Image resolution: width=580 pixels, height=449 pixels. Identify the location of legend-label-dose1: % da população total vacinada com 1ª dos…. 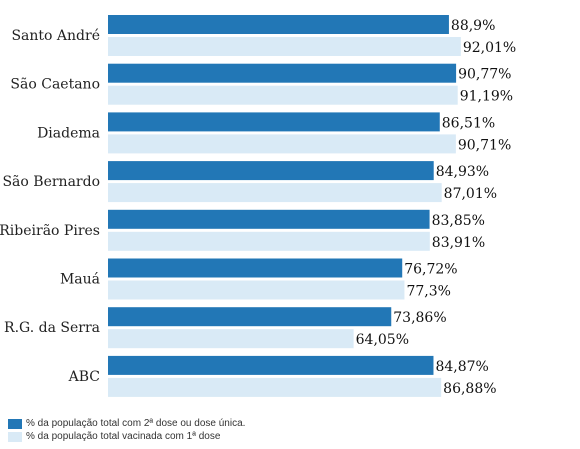
(123, 436).